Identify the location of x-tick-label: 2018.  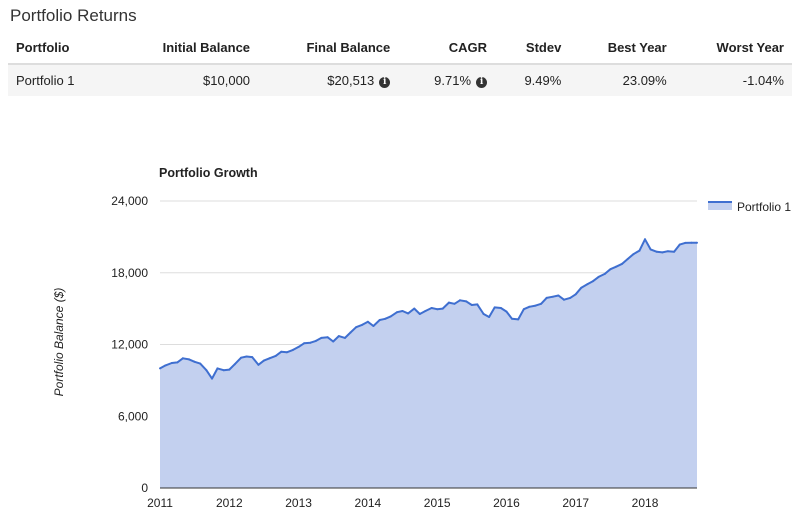
(645, 503).